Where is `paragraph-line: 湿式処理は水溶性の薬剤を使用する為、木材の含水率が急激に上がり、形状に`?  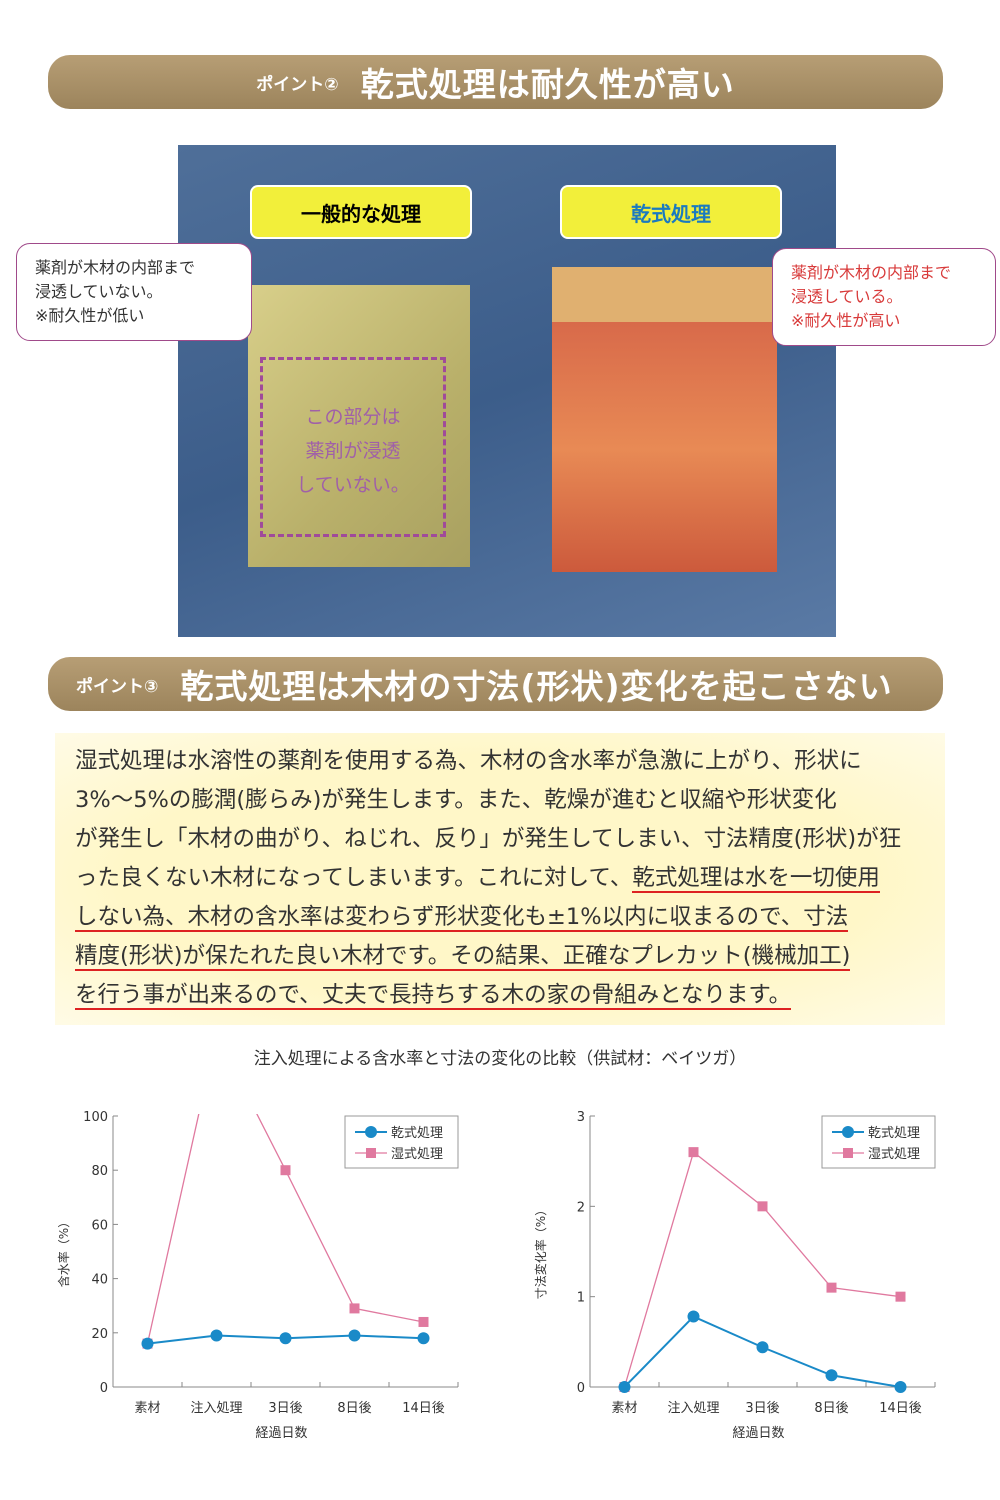
paragraph-line: 湿式処理は水溶性の薬剤を使用する為、木材の含水率が急激に上がり、形状に is located at coordinates (468, 759).